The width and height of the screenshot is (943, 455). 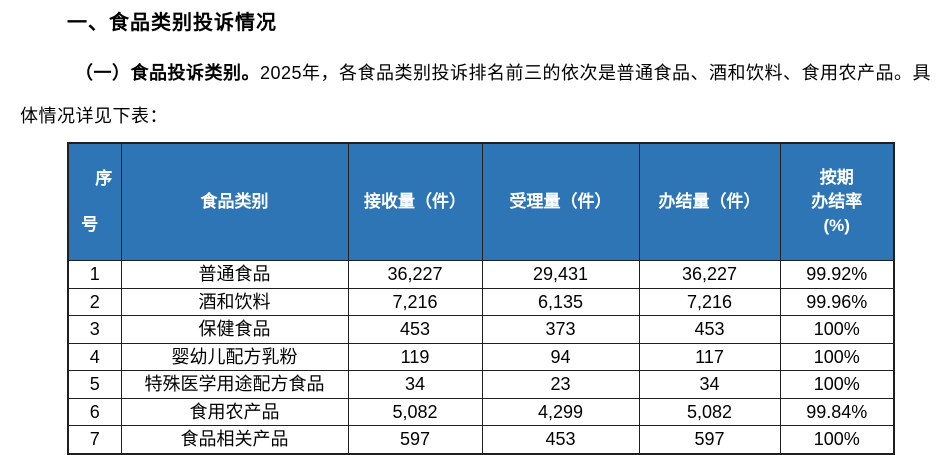 What do you see at coordinates (560, 201) in the screenshot?
I see `col-header-accepted: 受理量（件）` at bounding box center [560, 201].